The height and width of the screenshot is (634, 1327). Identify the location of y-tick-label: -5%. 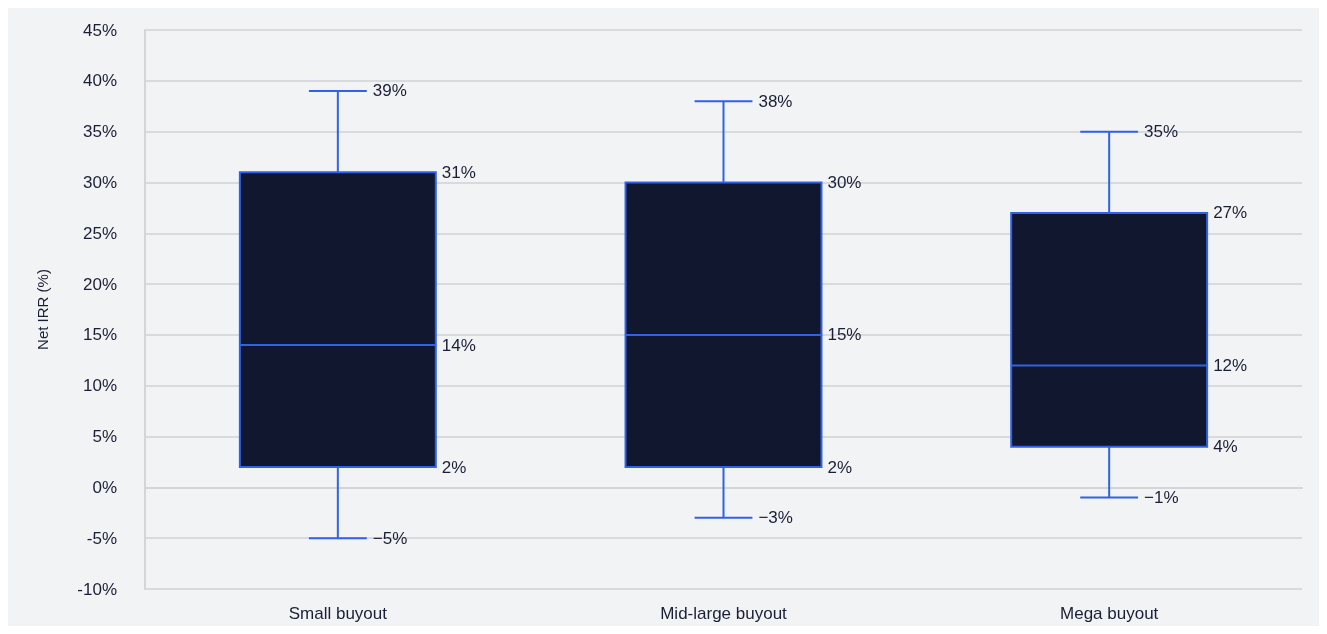
(101, 538).